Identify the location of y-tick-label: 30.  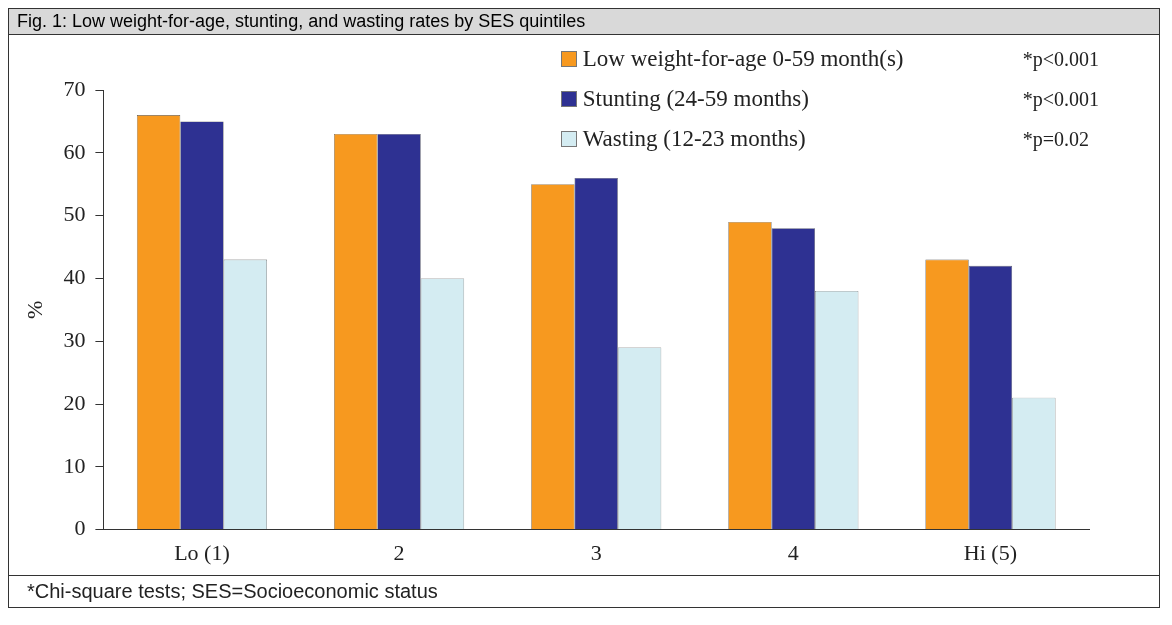
(74, 339).